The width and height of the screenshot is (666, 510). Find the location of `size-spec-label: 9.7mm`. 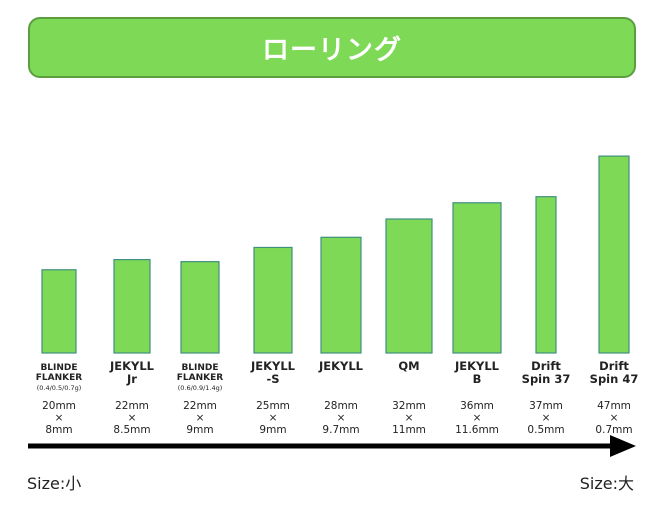

size-spec-label: 9.7mm is located at coordinates (340, 430).